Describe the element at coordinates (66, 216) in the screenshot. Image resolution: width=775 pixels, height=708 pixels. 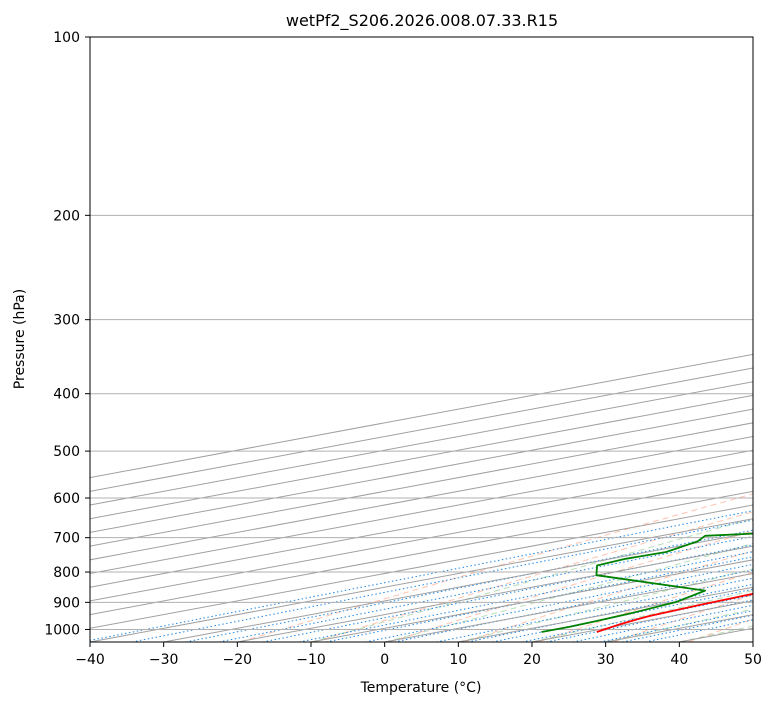
I see `y-tick-label: 200` at that location.